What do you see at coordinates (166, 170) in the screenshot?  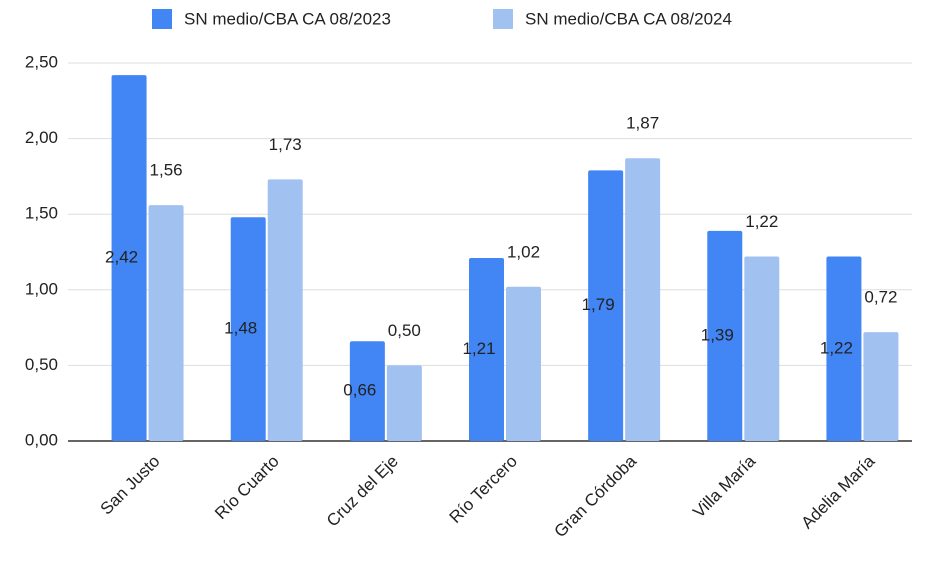 I see `data-label: 1,56` at bounding box center [166, 170].